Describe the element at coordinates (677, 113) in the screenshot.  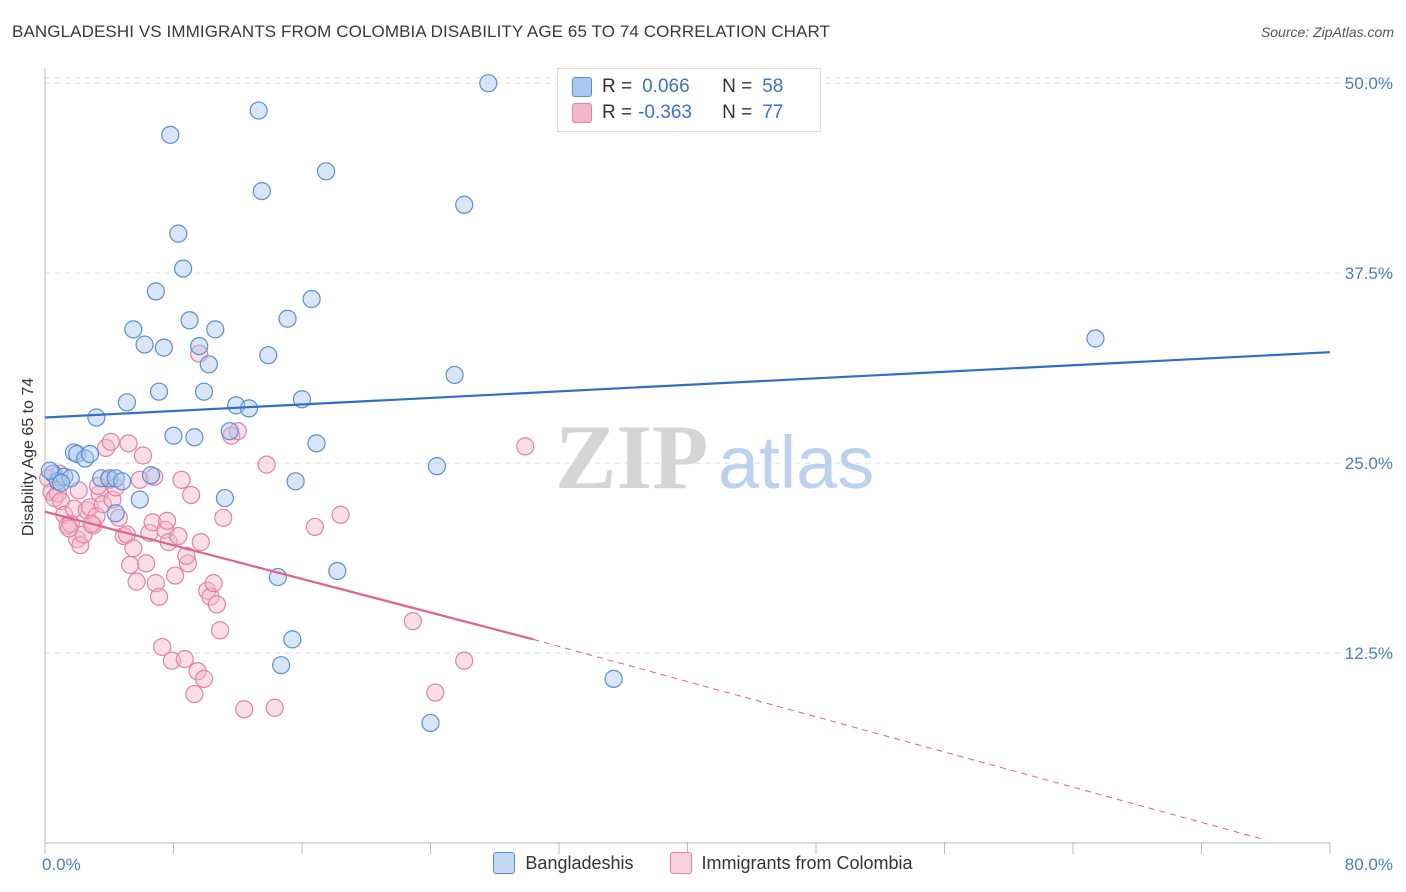
I see `legend-row-colombia: R = -0.363 N = 77` at that location.